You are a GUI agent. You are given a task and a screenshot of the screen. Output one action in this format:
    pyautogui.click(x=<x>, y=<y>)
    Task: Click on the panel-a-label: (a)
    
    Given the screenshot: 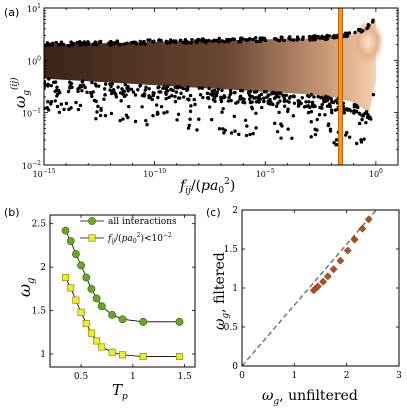 What is the action you would take?
    pyautogui.click(x=11, y=12)
    